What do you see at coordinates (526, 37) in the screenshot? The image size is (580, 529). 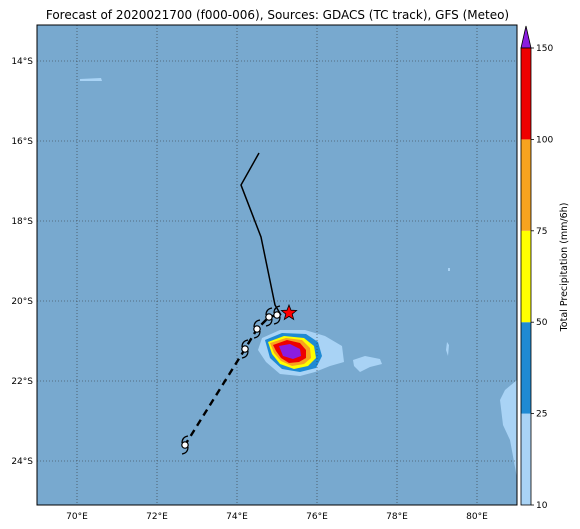 I see `colorbar-extend-arrow` at bounding box center [526, 37].